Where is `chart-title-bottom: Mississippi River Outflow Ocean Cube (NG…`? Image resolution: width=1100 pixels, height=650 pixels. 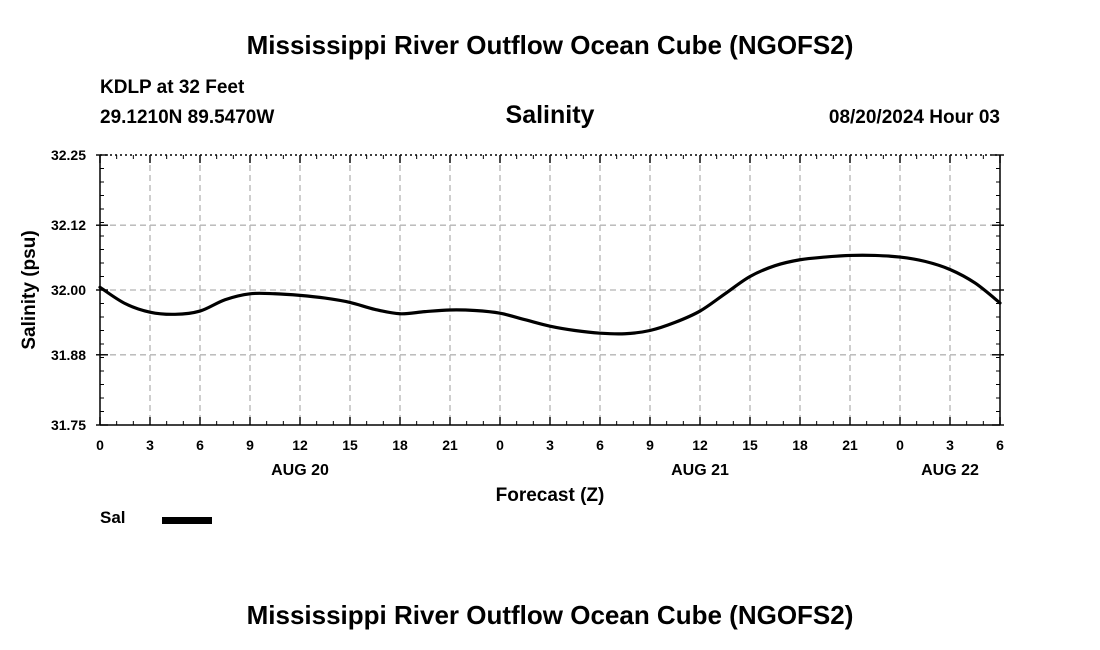
chart-title-bottom: Mississippi River Outflow Ocean Cube (NG… is located at coordinates (550, 615).